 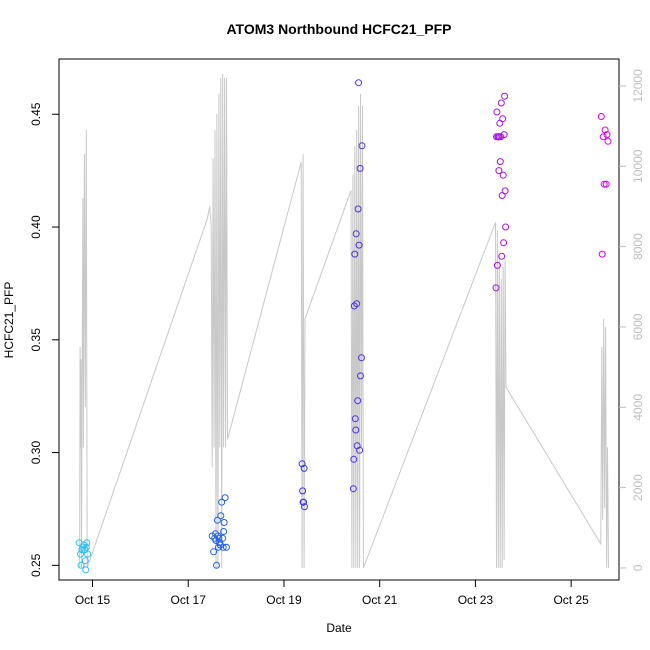 What do you see at coordinates (189, 600) in the screenshot?
I see `x-tick-label: Oct 17` at bounding box center [189, 600].